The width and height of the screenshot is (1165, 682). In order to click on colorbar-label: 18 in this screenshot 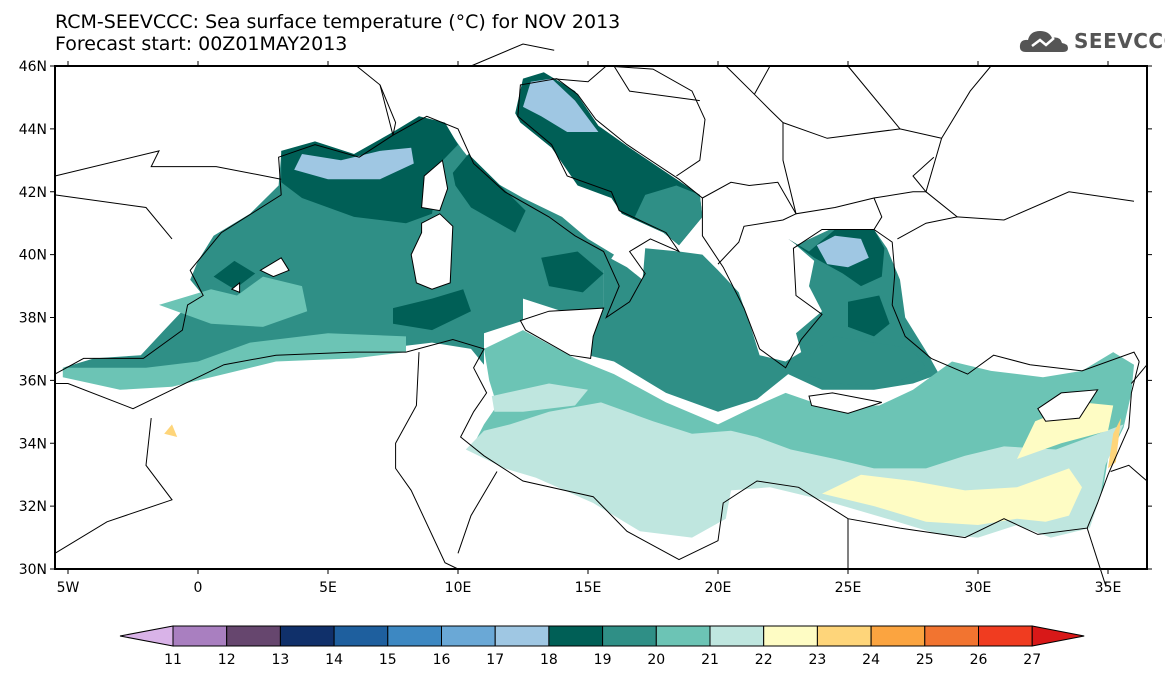, I will do `click(549, 660)`.